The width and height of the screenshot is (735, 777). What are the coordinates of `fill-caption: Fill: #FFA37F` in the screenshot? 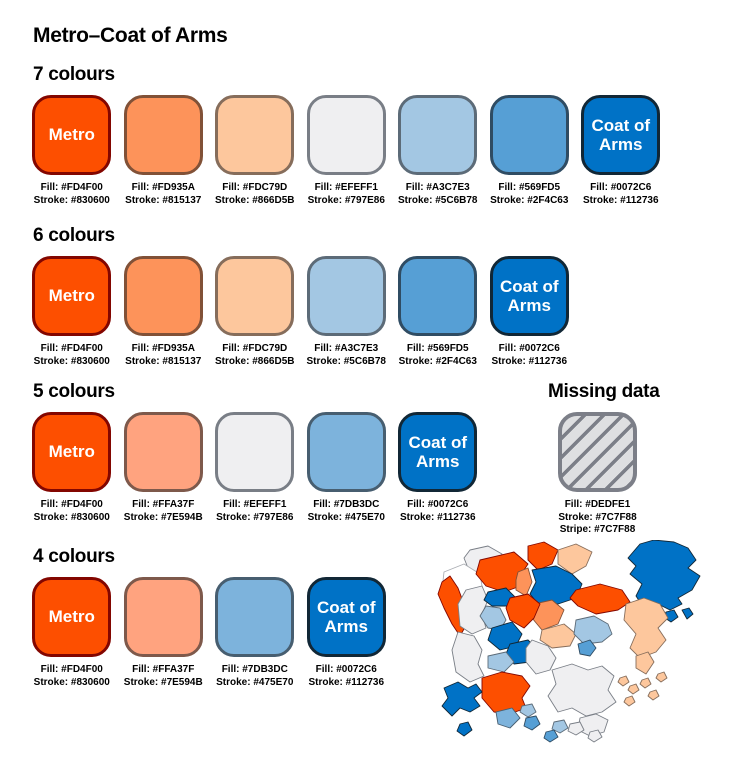 It's located at (163, 669).